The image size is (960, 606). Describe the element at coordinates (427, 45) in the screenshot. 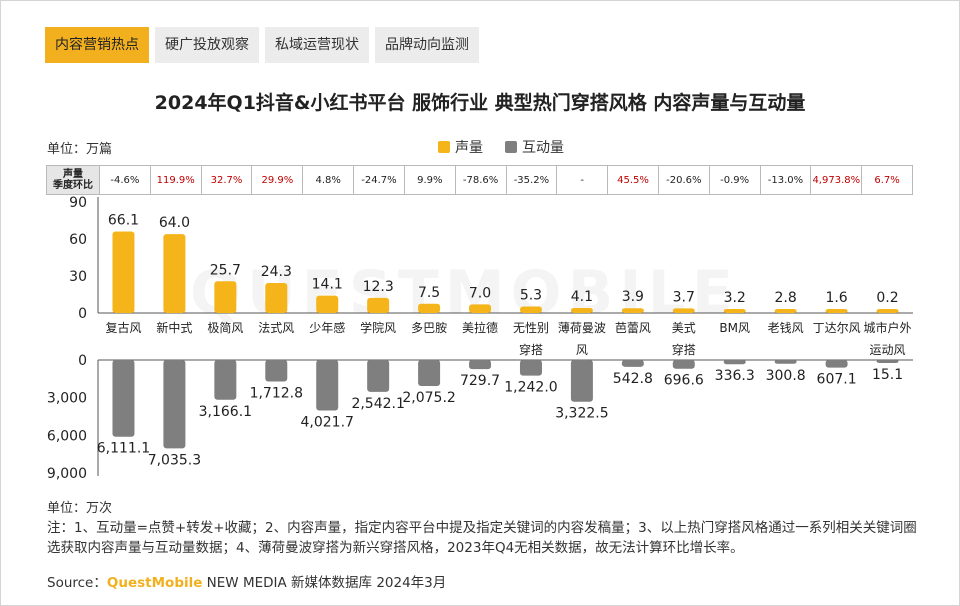

I see `tab-brand-trends: 品牌动向监测` at that location.